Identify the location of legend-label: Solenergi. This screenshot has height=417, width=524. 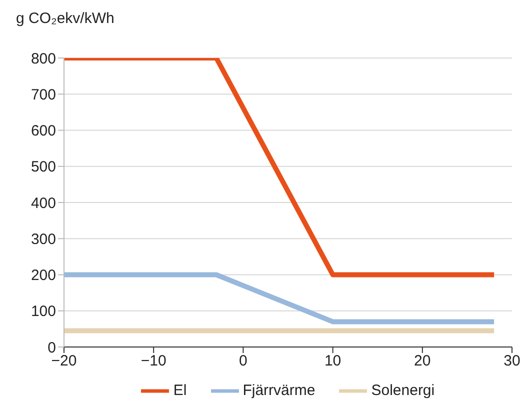
(403, 390).